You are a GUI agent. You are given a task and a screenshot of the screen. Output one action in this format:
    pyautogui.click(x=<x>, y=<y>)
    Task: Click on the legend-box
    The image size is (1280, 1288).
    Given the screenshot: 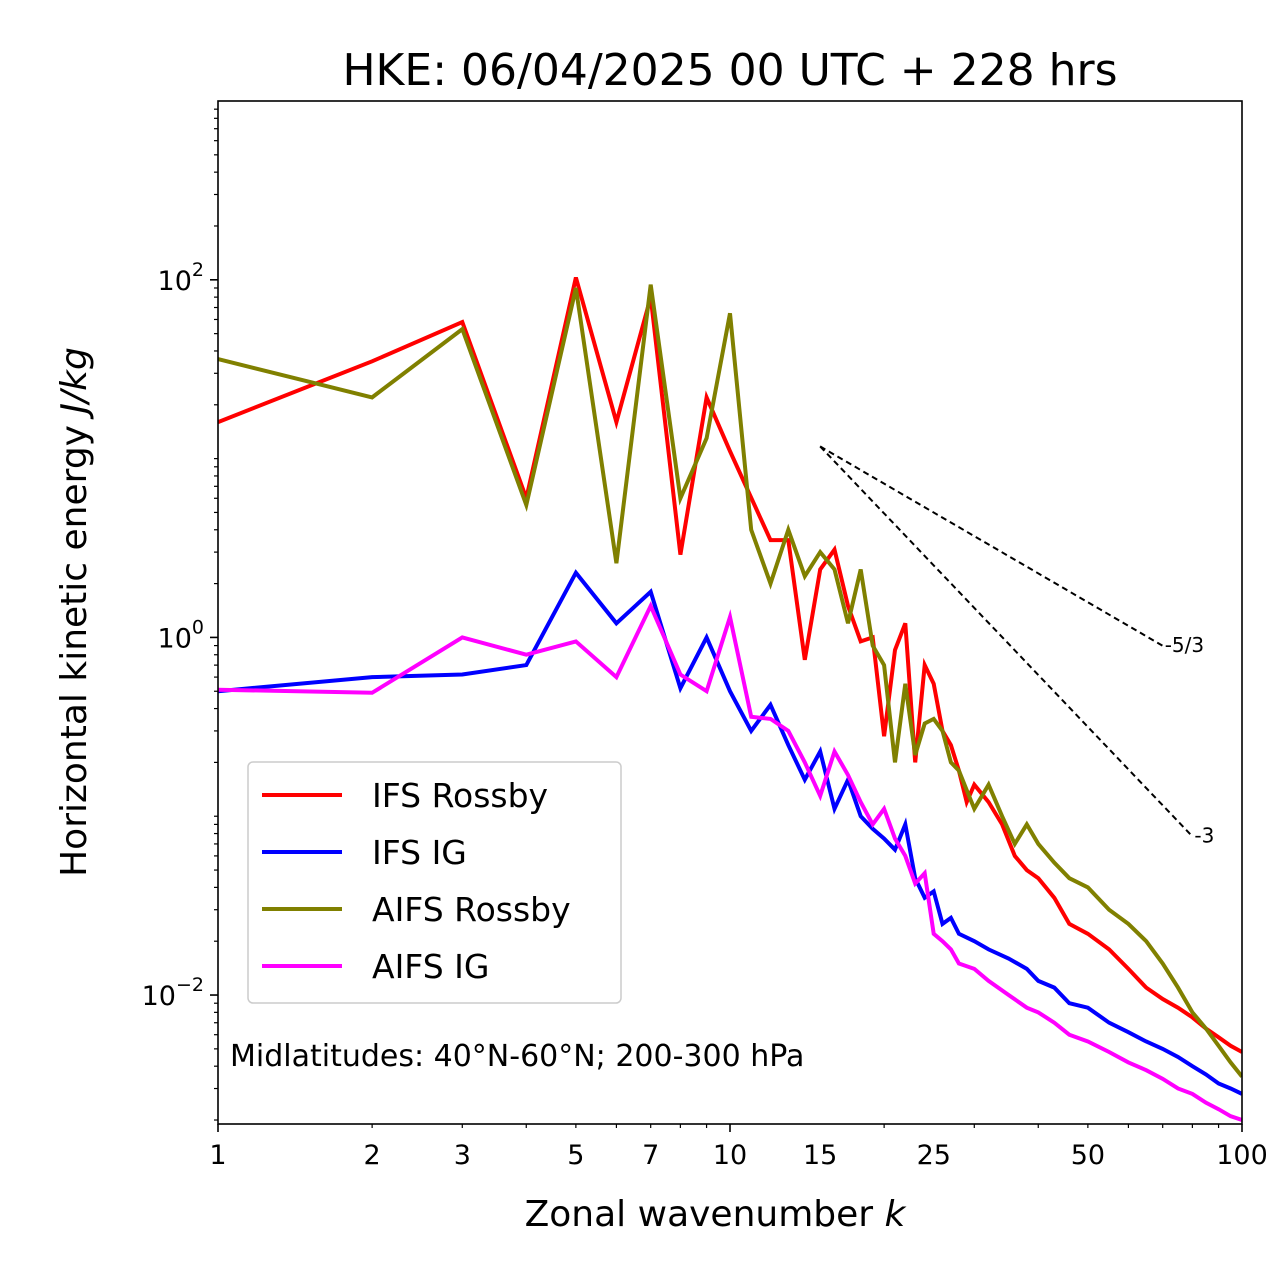 What is the action you would take?
    pyautogui.click(x=434, y=882)
    